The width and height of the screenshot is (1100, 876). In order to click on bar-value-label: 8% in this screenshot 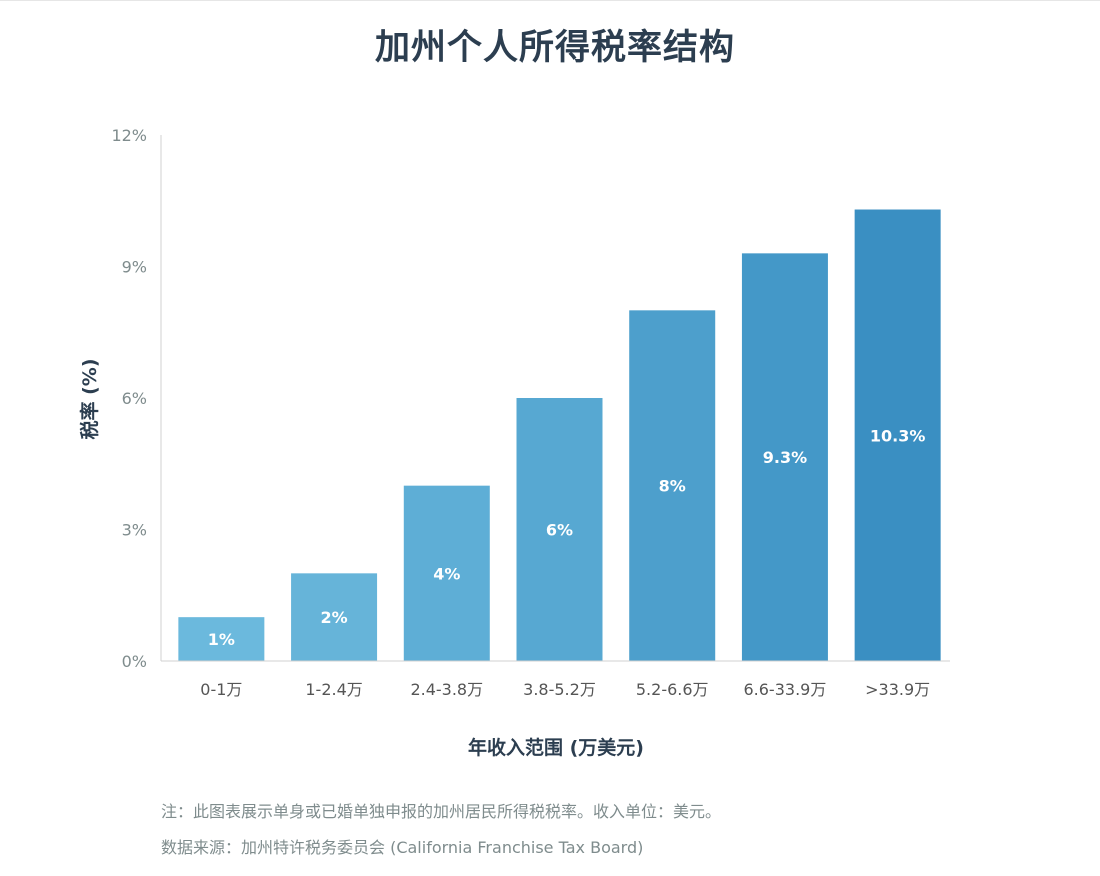, I will do `click(672, 486)`.